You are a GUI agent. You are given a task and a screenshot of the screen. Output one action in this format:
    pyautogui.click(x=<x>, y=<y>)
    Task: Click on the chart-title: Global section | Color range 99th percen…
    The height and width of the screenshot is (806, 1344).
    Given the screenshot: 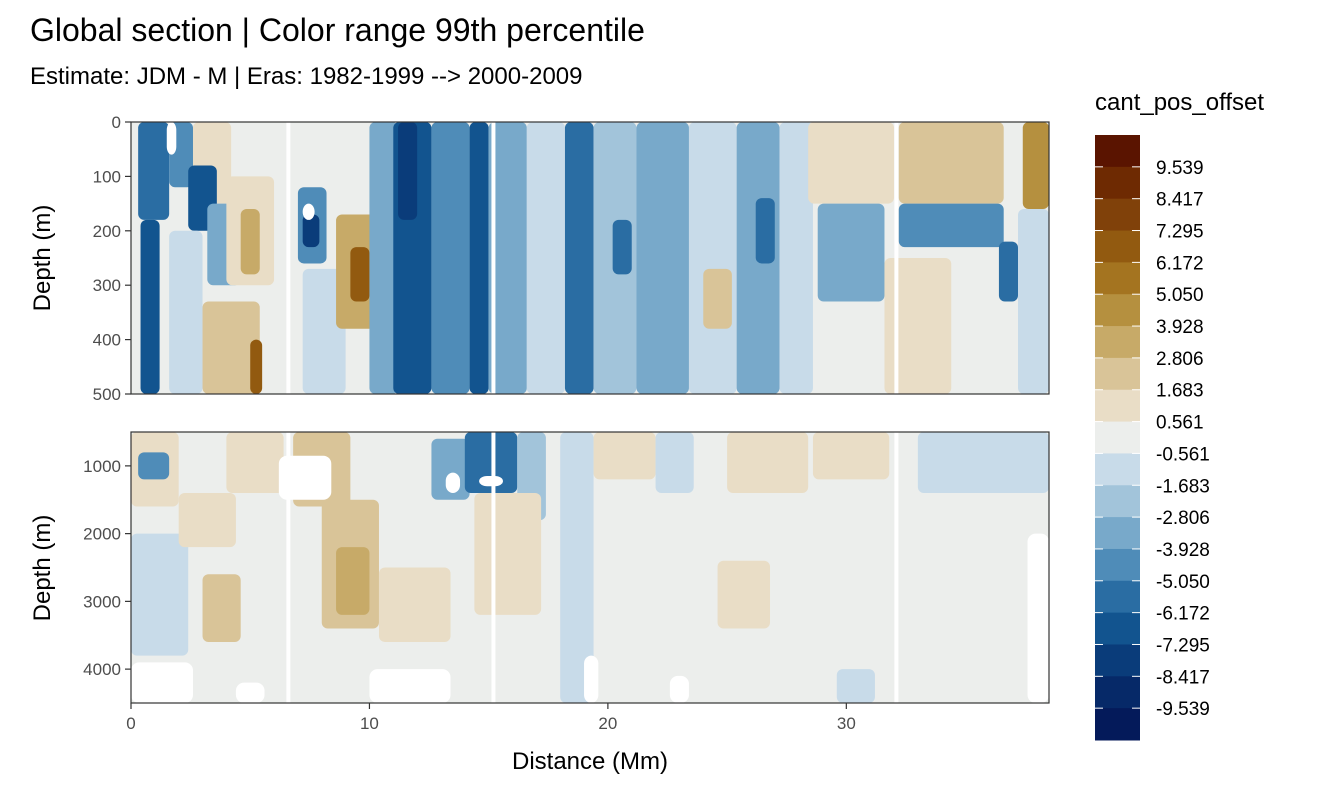 What is the action you would take?
    pyautogui.click(x=337, y=30)
    